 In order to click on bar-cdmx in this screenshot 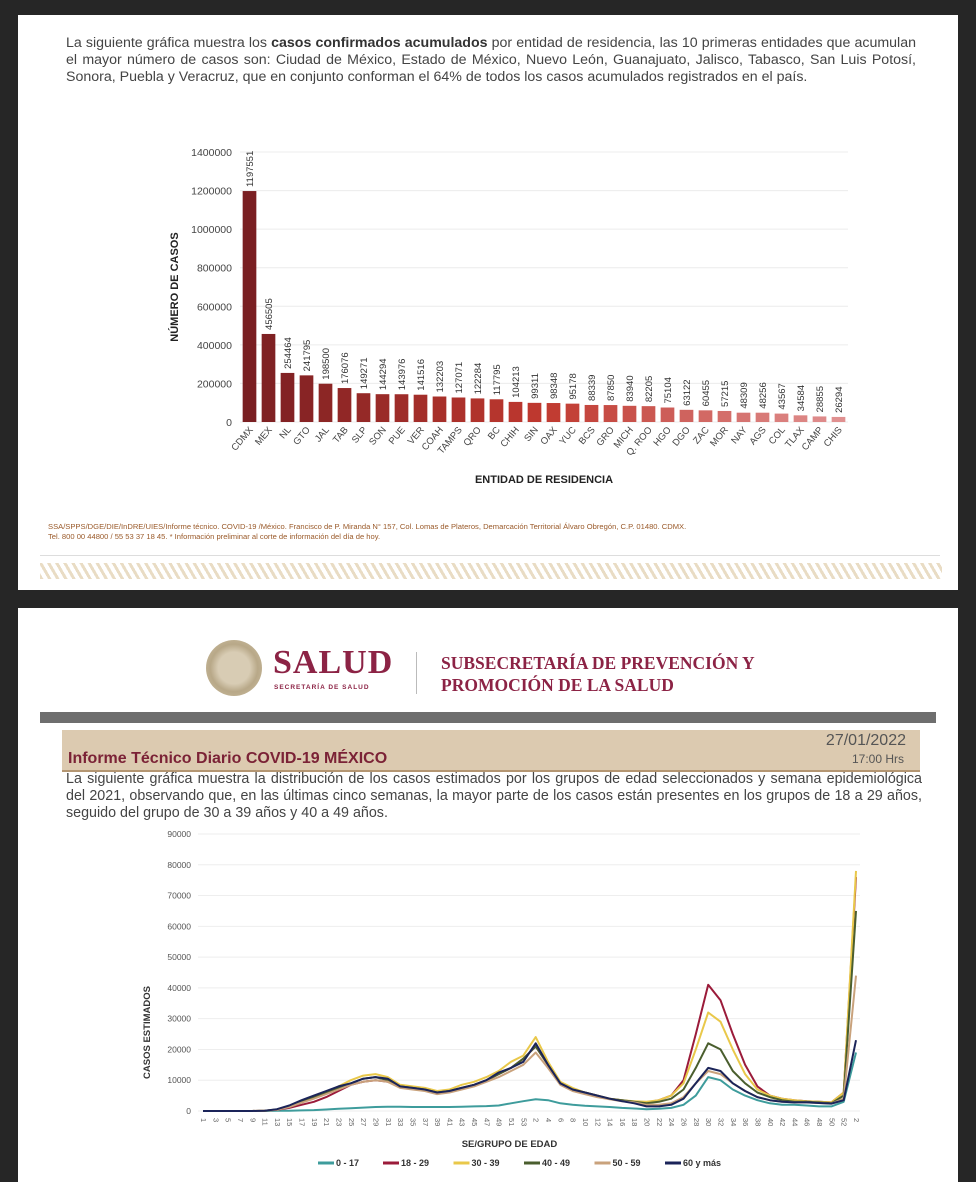, I will do `click(249, 306)`.